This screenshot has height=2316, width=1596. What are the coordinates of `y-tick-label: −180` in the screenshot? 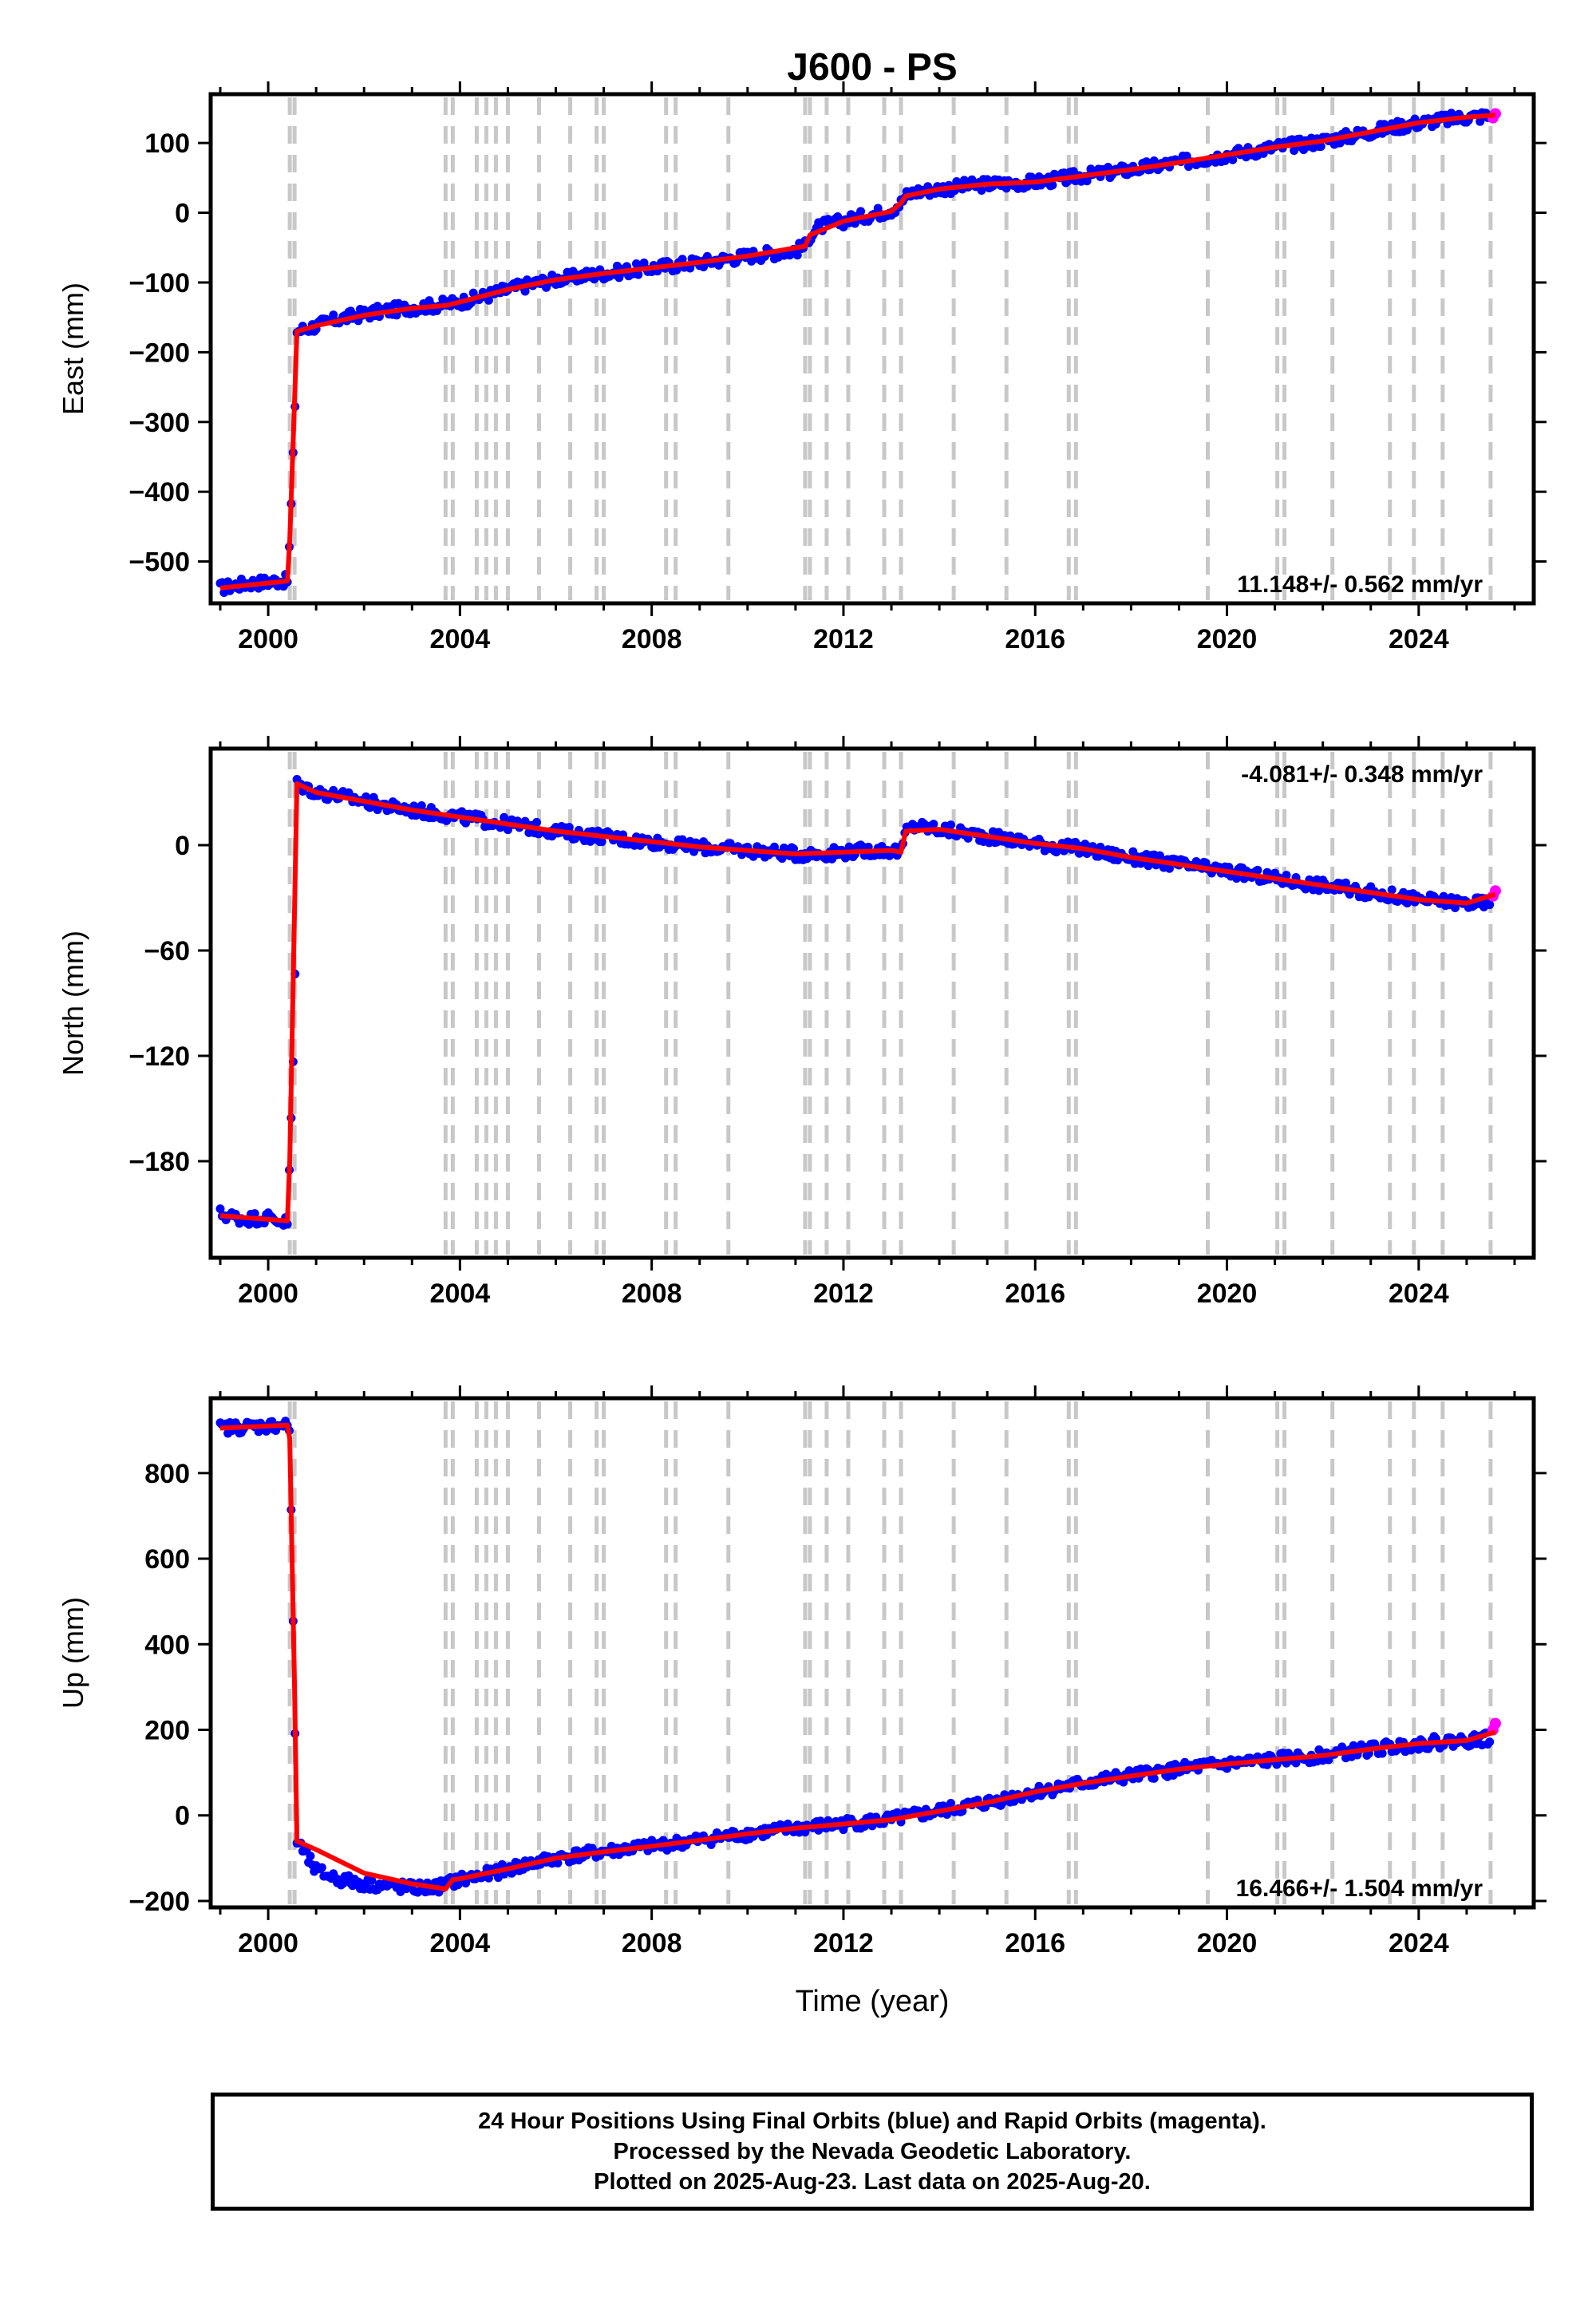 It's located at (159, 1162).